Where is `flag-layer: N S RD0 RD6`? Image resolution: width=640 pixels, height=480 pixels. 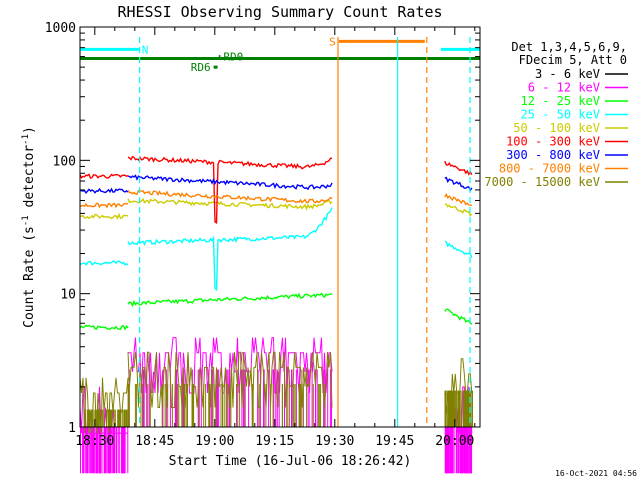
flag-layer: N S RD0 RD6 is located at coordinates (280, 54).